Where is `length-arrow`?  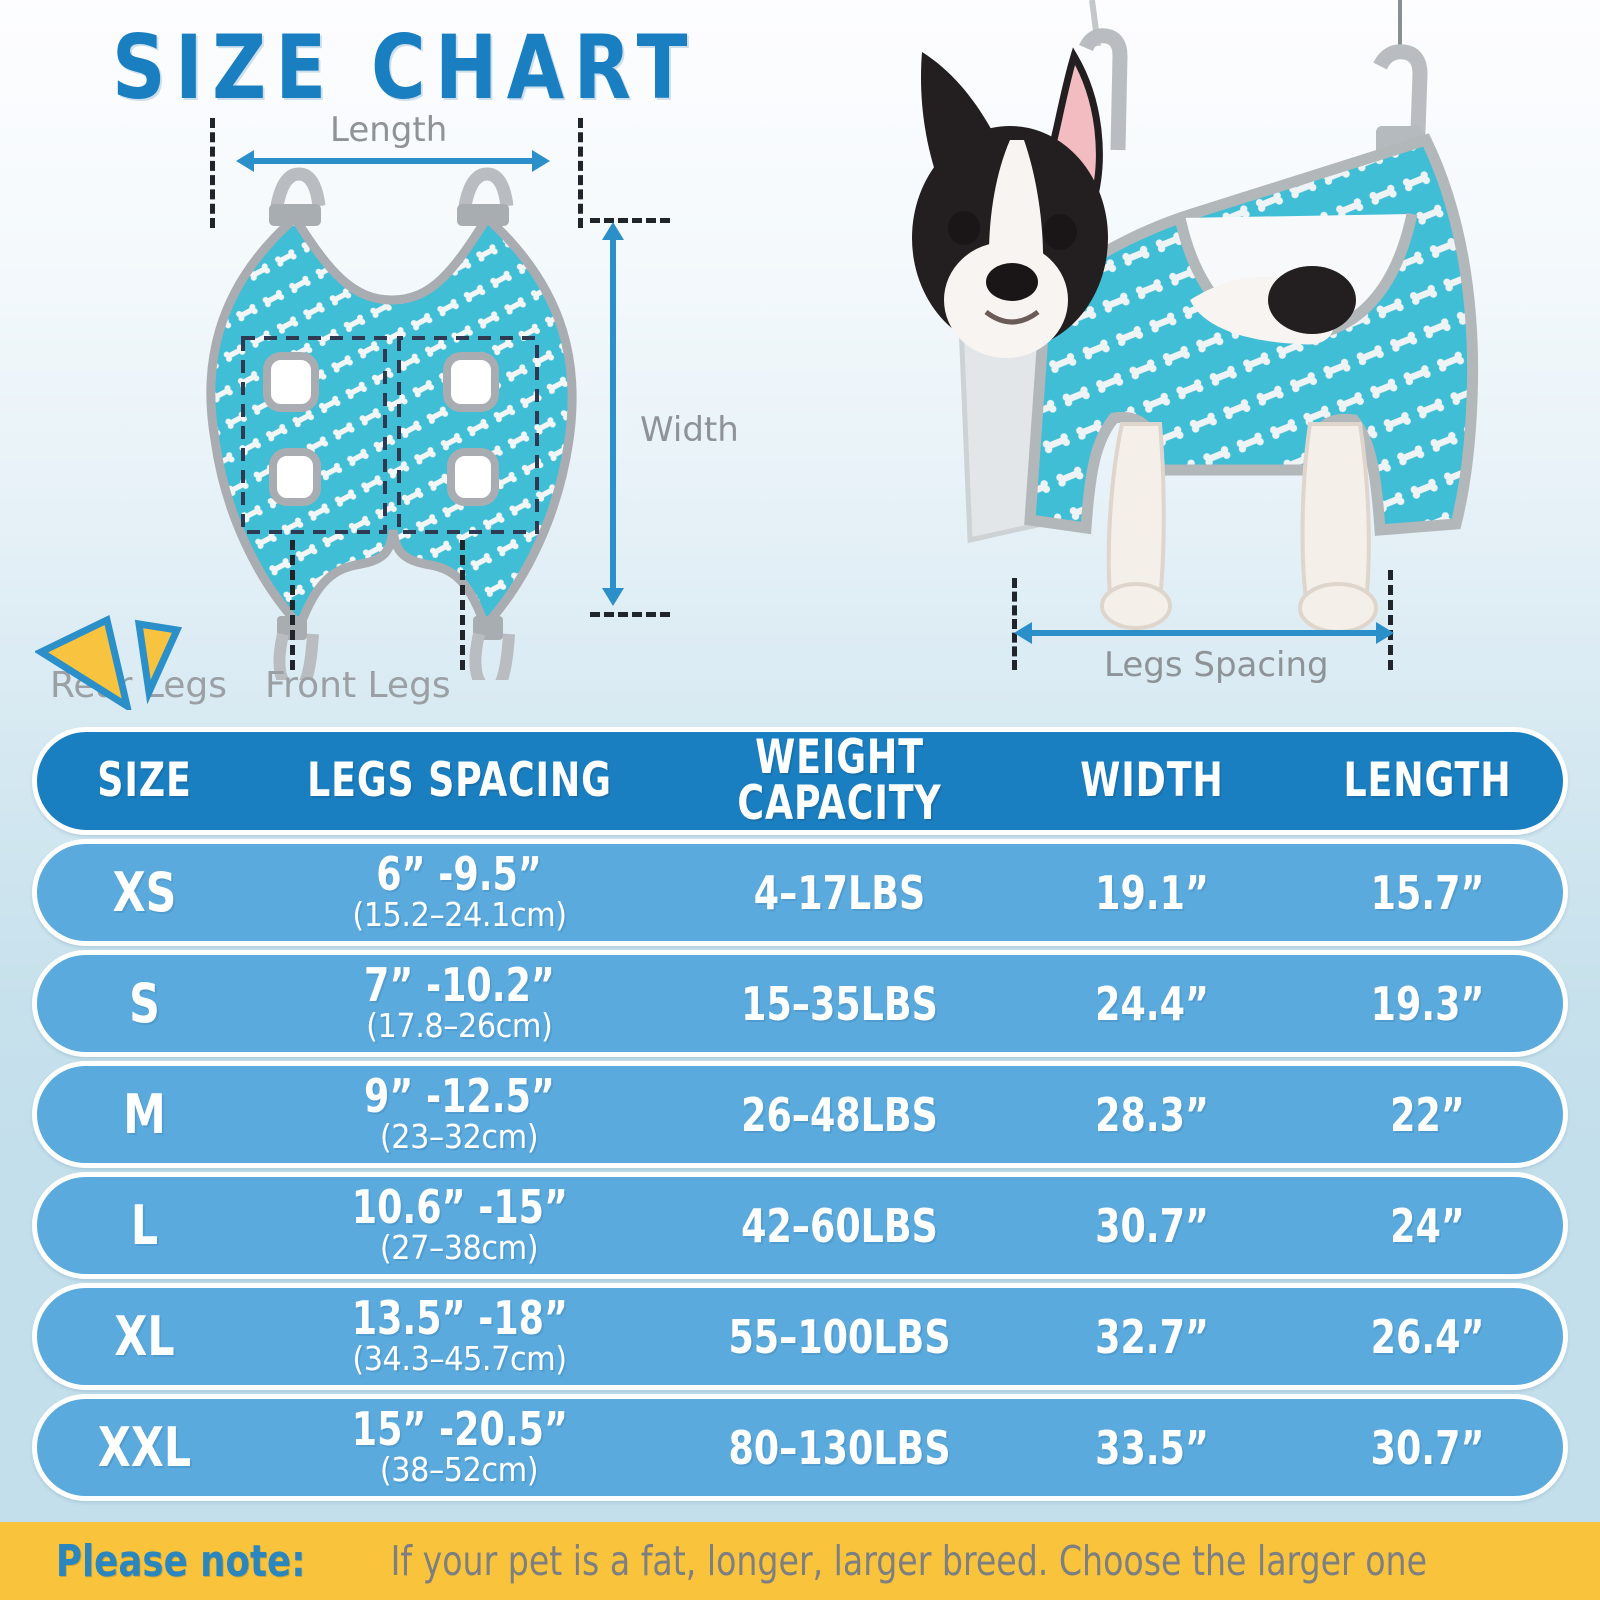 length-arrow is located at coordinates (393, 161).